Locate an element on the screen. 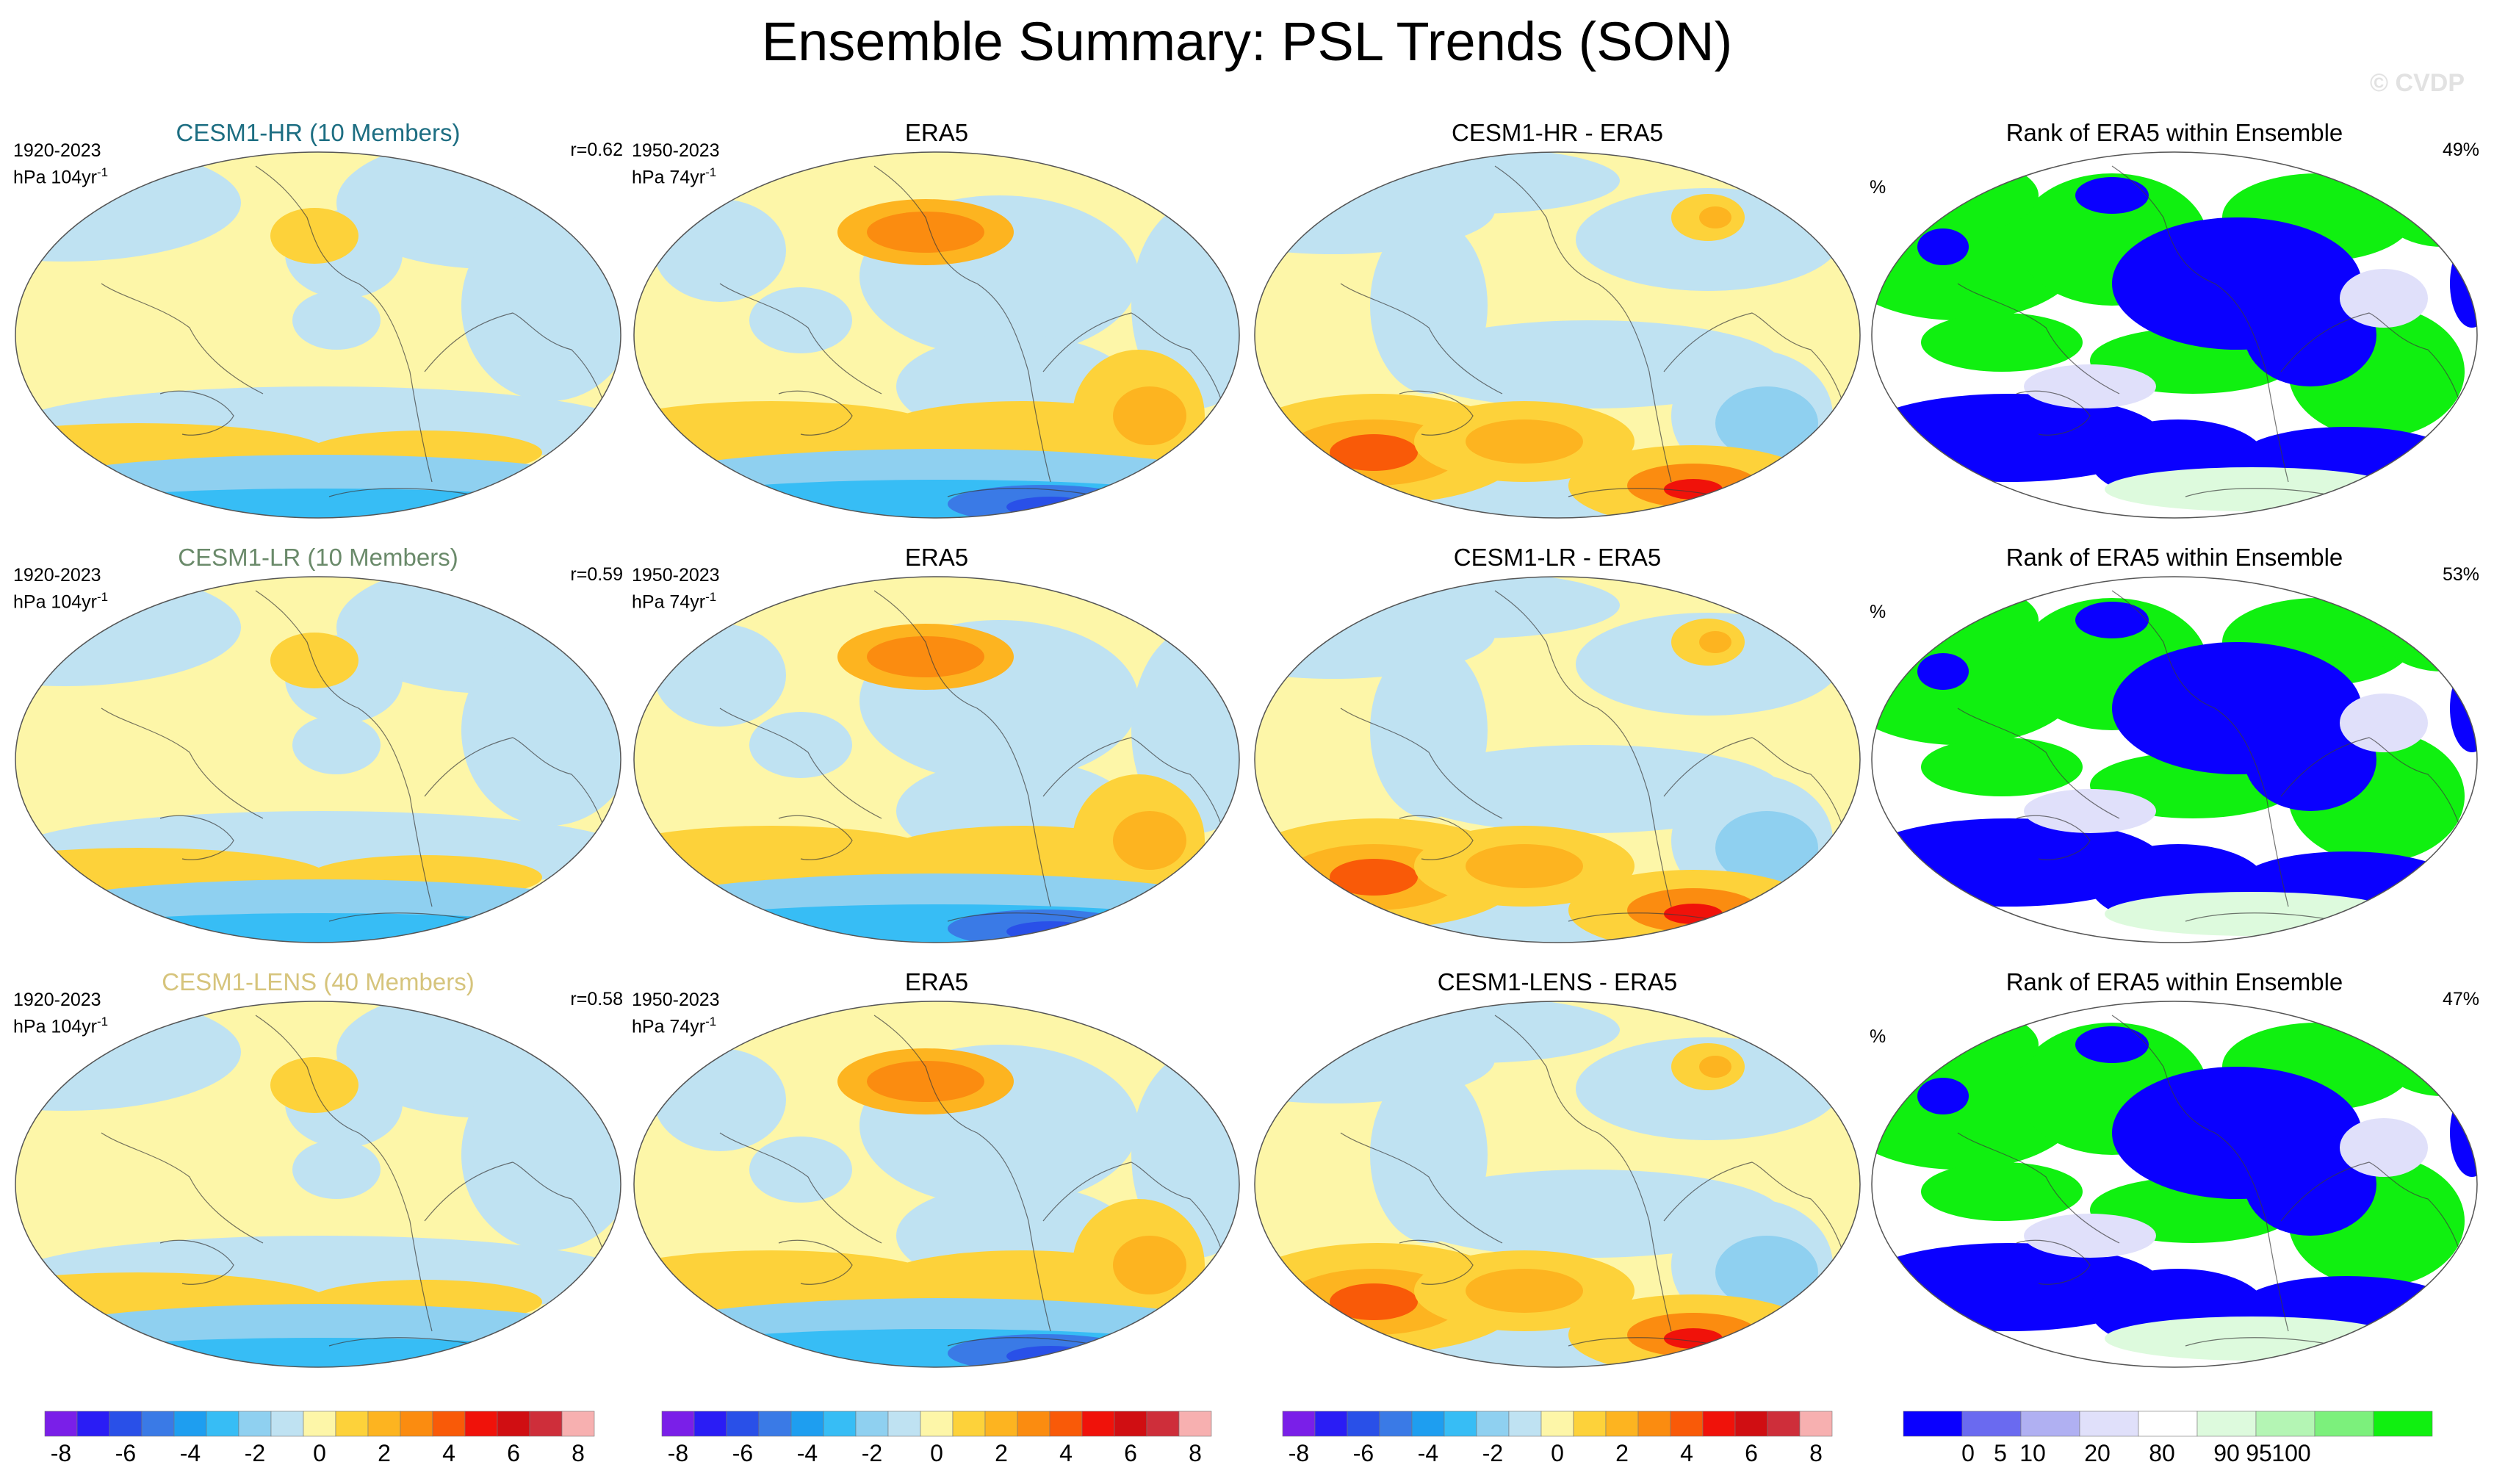 This screenshot has width=2494, height=1484. correlation-label: r=0.62 is located at coordinates (596, 150).